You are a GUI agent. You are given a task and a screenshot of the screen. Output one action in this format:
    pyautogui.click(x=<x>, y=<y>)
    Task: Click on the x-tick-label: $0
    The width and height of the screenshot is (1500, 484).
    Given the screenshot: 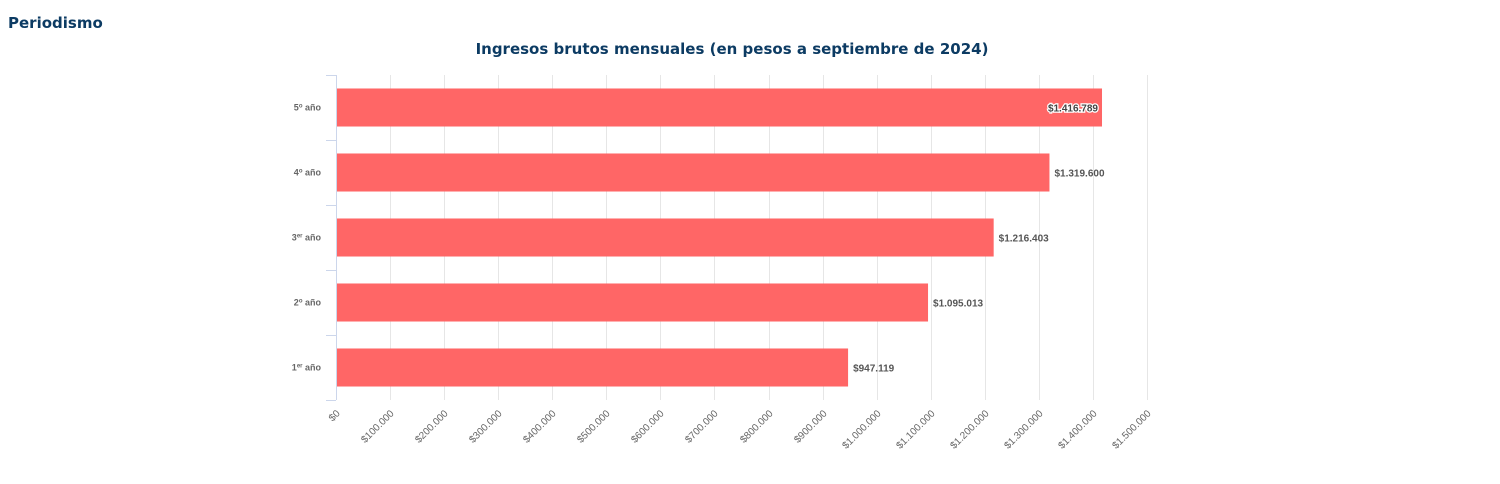 What is the action you would take?
    pyautogui.click(x=335, y=416)
    